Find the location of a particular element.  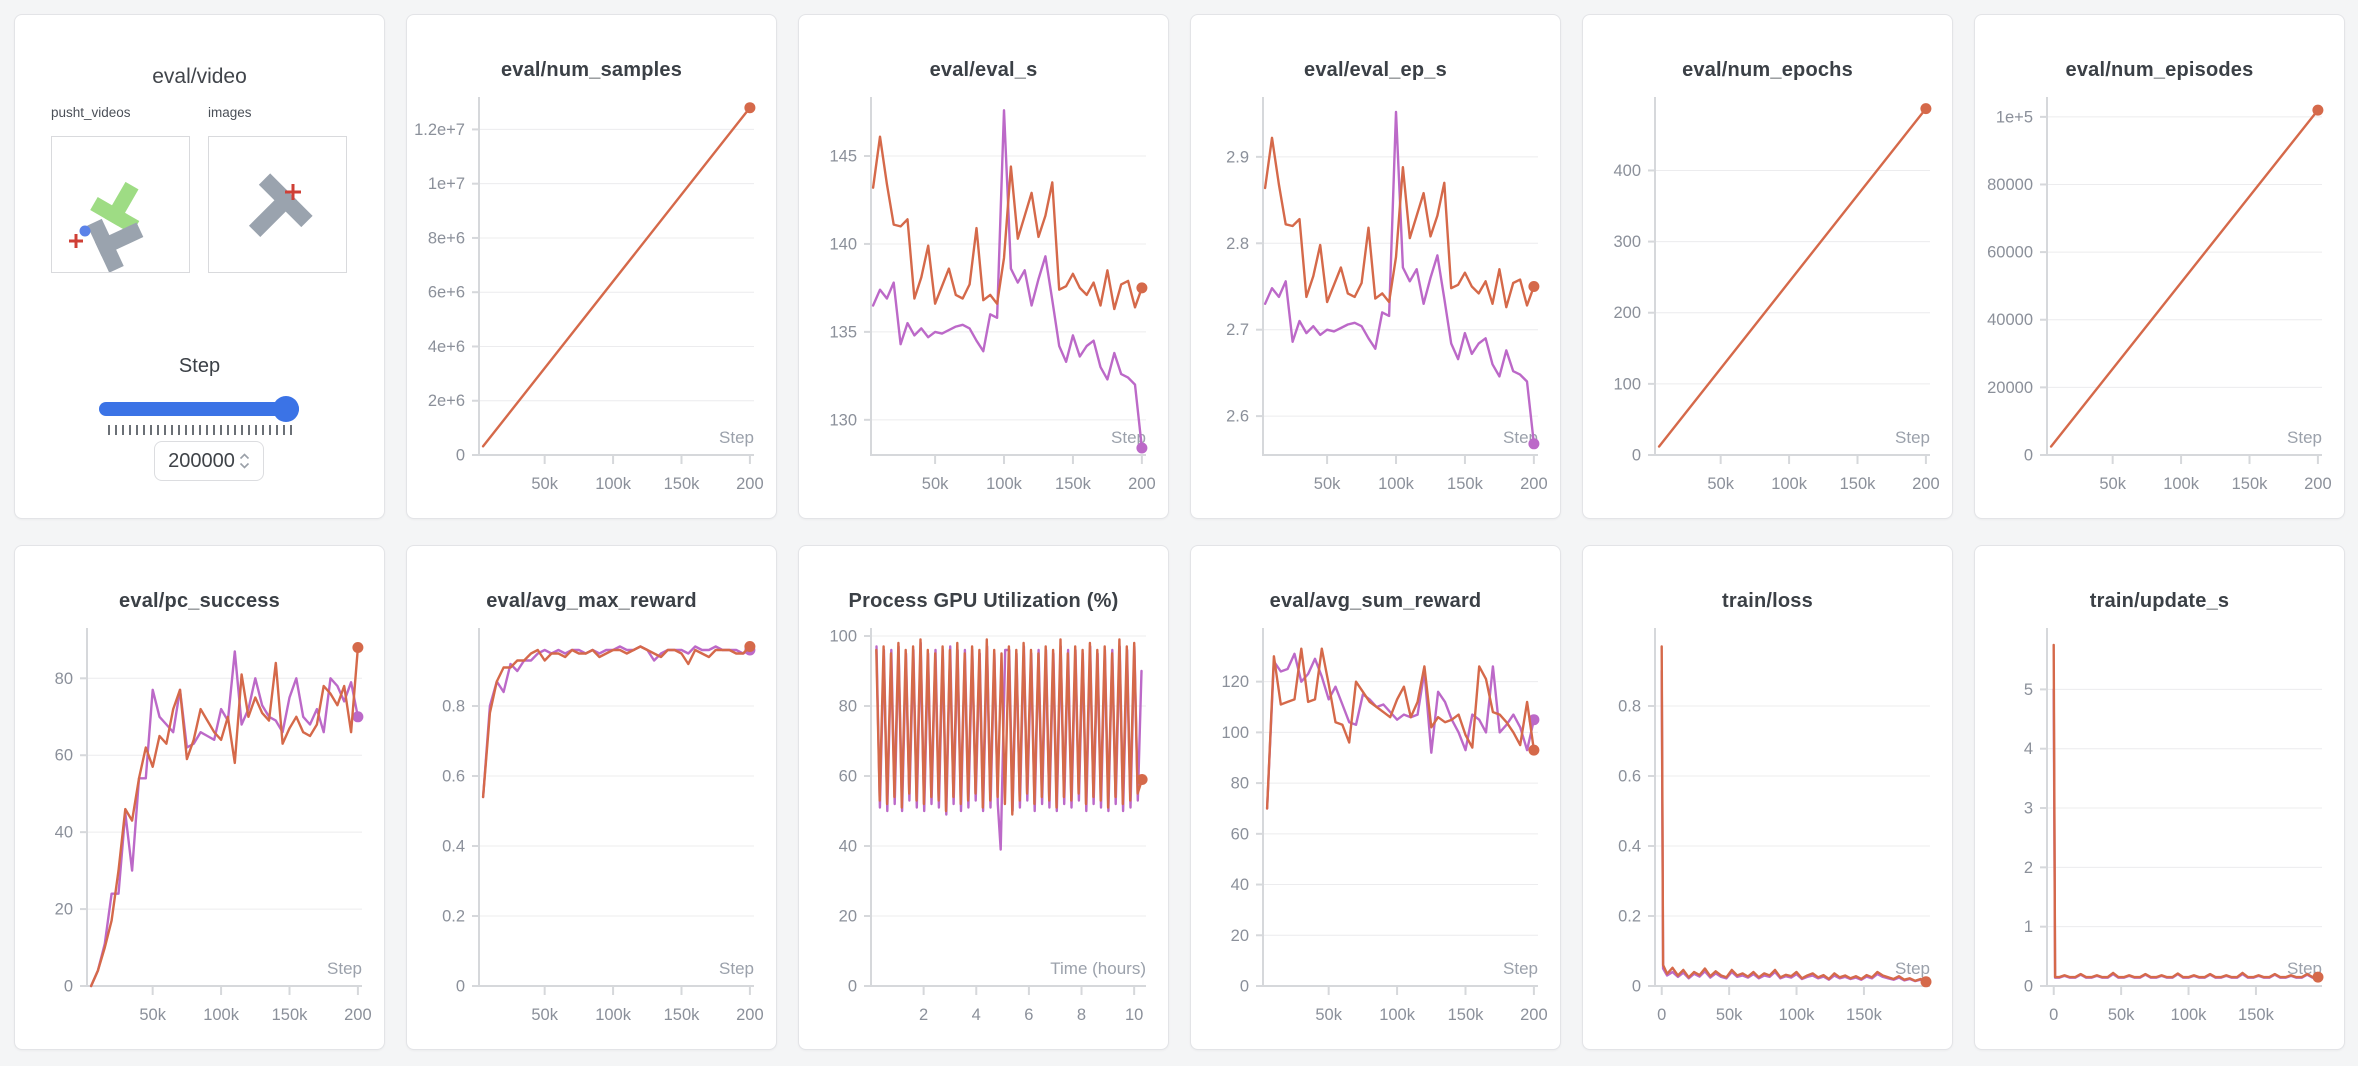

panel-train-loss: train/loss 0 0.2 0.4 0.6 0.8 0 50k 100k 150k Step is located at coordinates (1767, 797).